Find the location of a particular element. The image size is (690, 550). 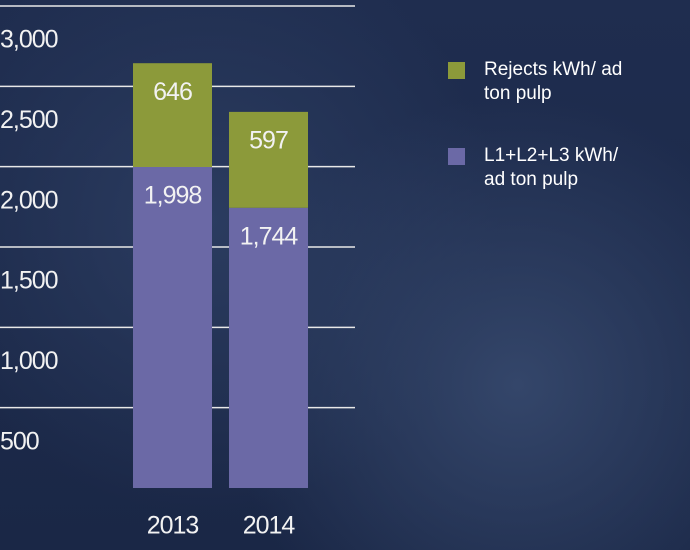

x-tick-label: 2013 is located at coordinates (173, 526).